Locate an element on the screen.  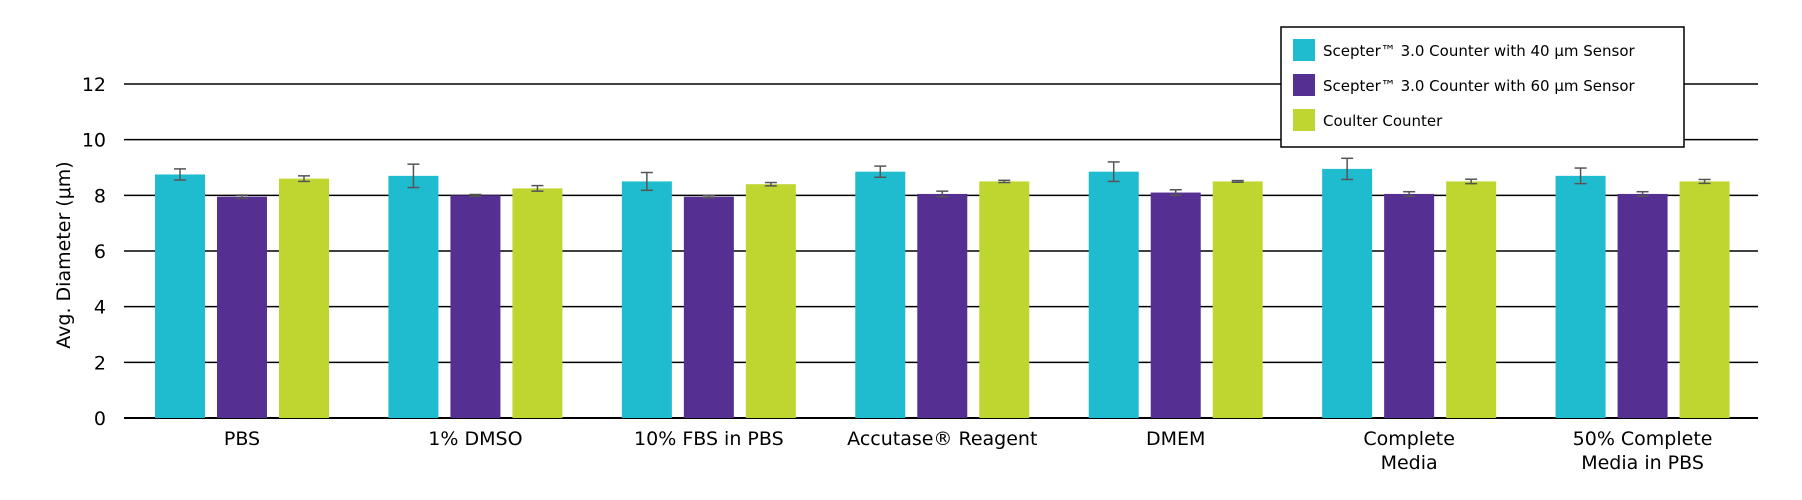
legend-label: Scepter™ 3.0 Counter with 60 μm Sensor is located at coordinates (1479, 86).